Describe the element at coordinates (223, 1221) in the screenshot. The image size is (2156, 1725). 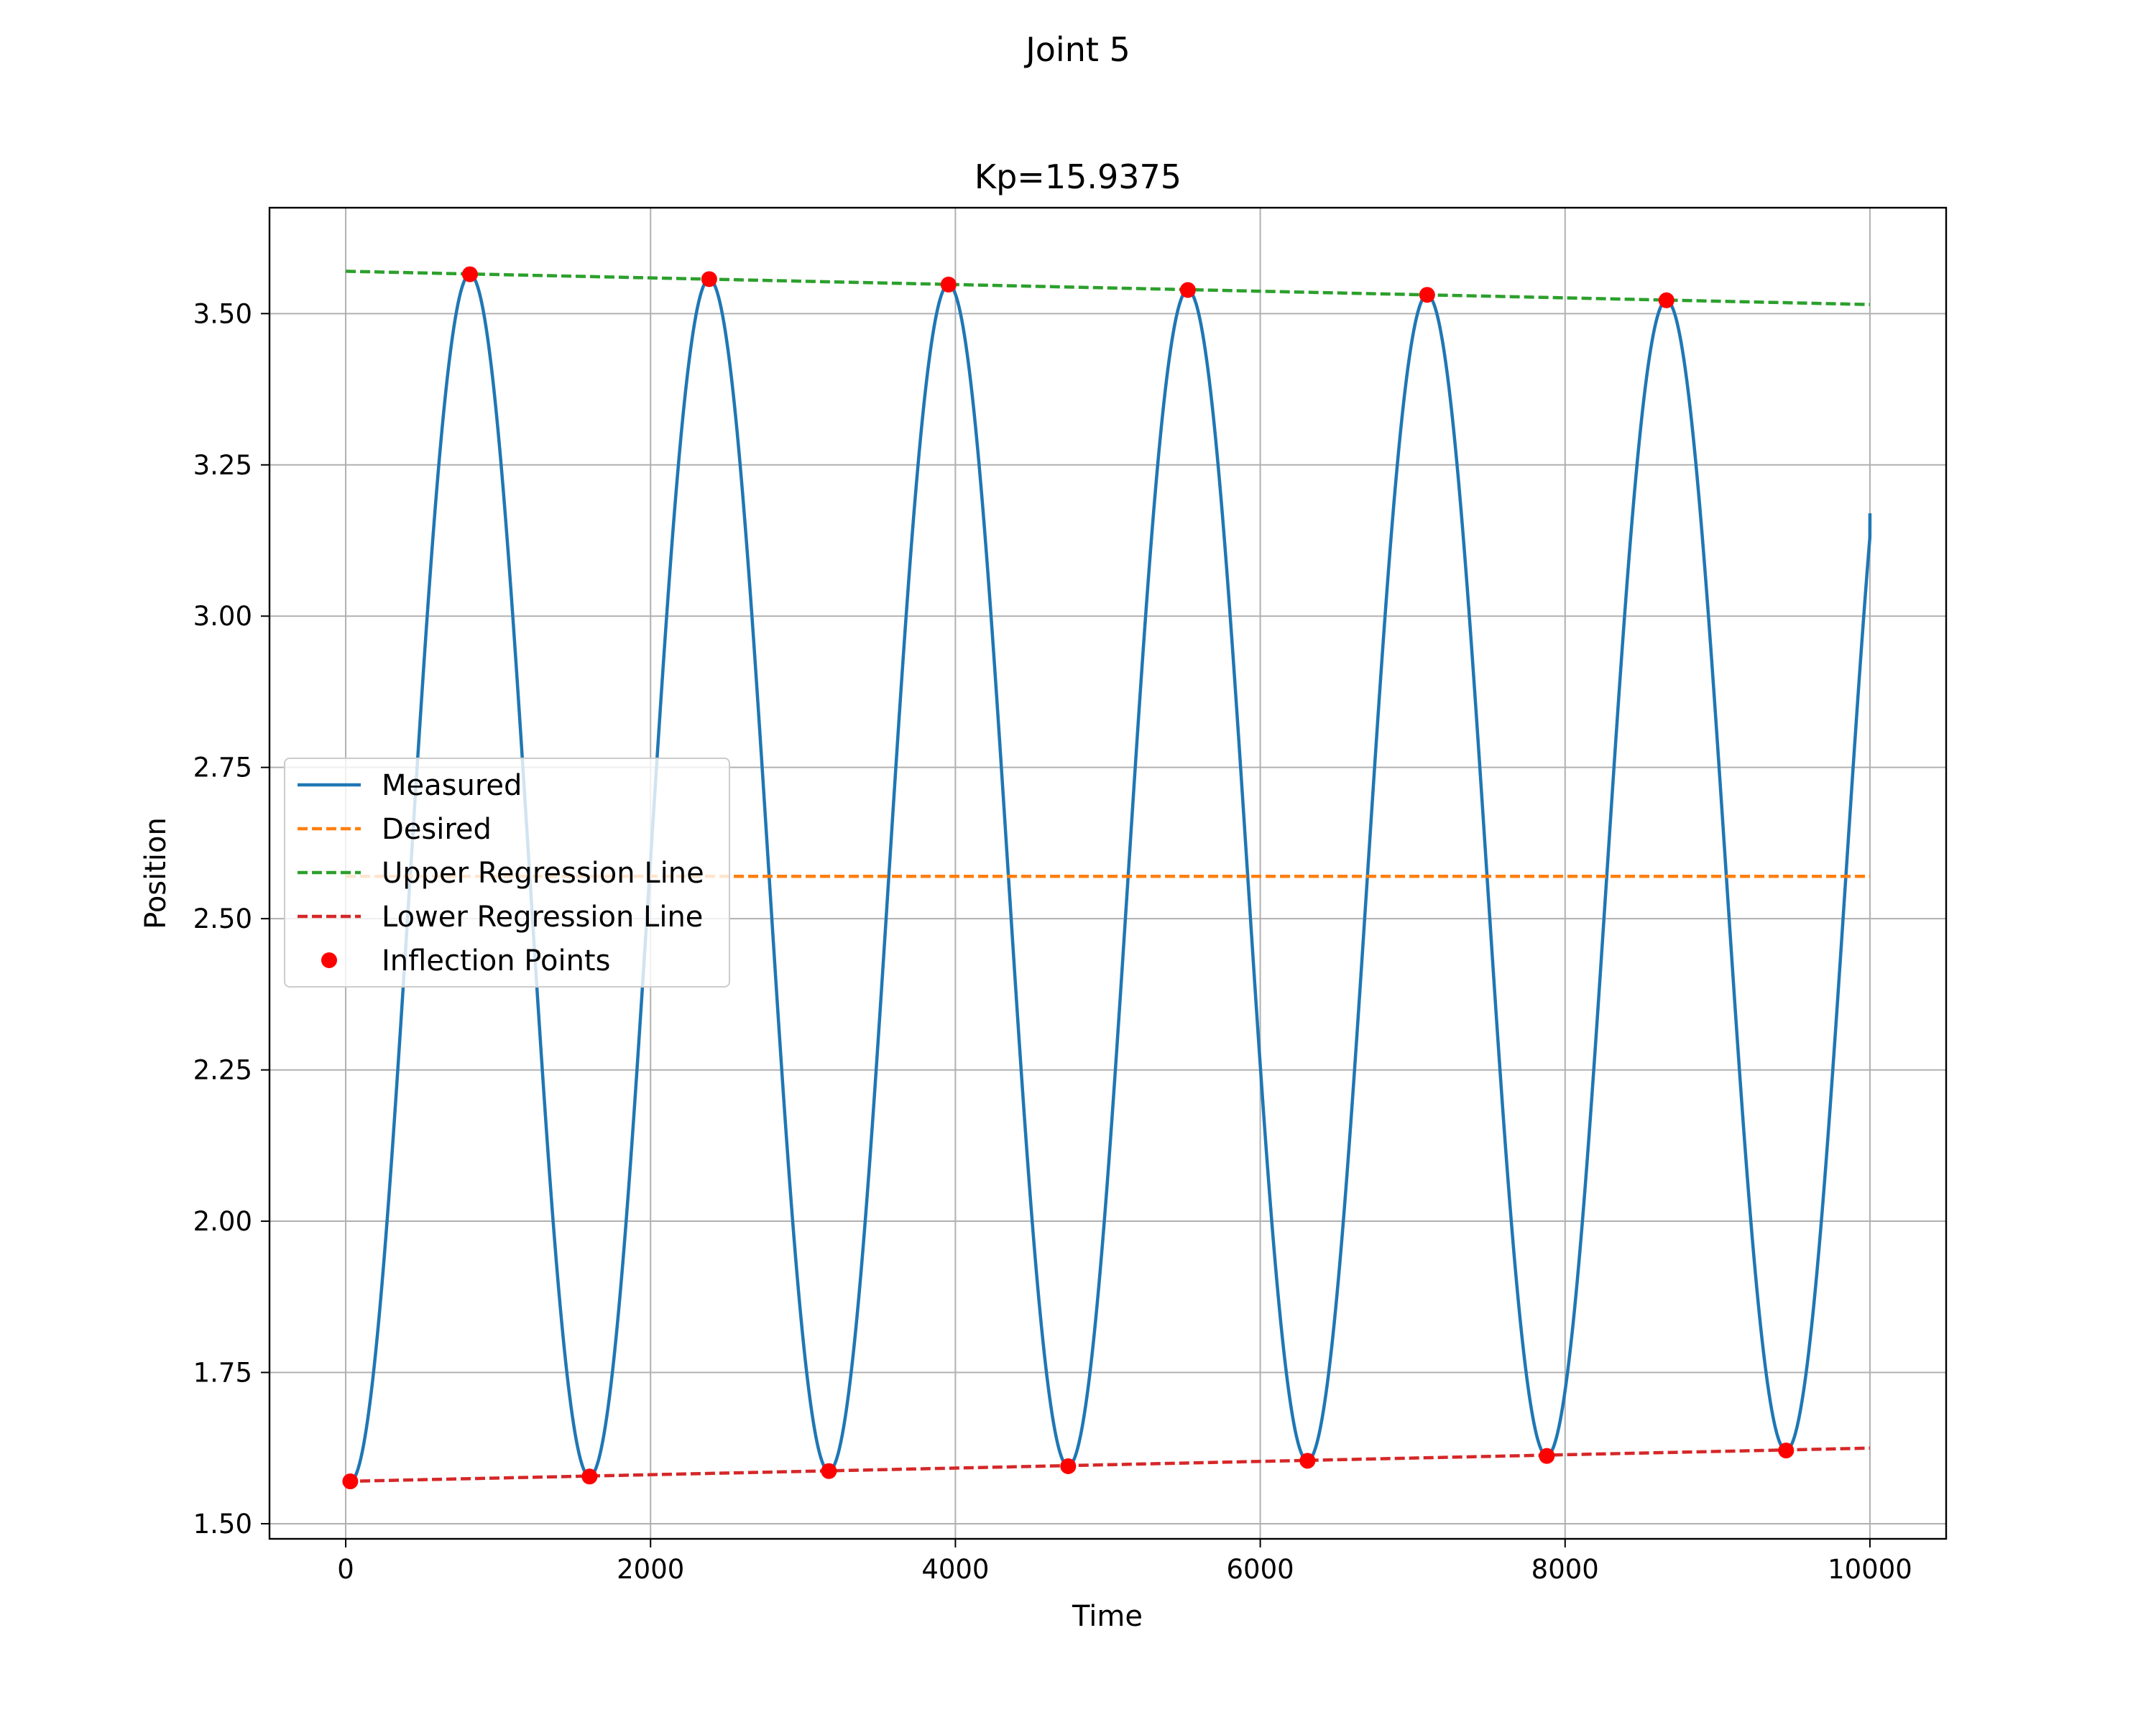
I see `y-tick-label: 2.00` at that location.